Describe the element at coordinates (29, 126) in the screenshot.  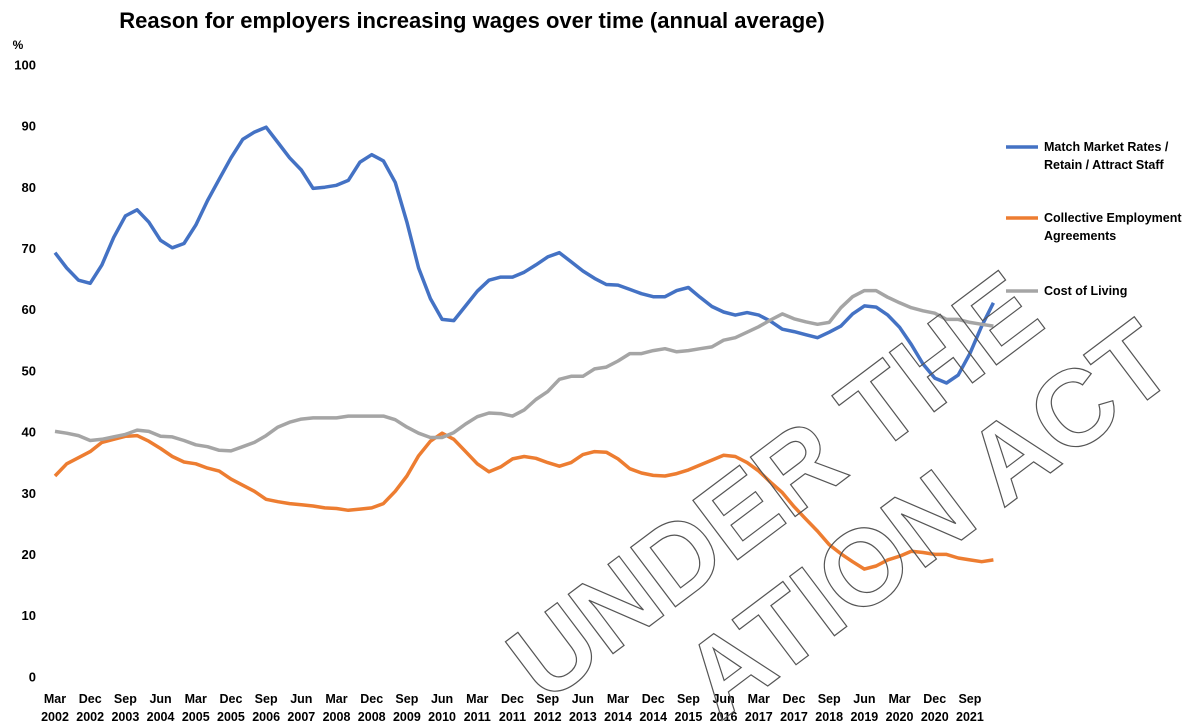
I see `y-tick-label: 90` at that location.